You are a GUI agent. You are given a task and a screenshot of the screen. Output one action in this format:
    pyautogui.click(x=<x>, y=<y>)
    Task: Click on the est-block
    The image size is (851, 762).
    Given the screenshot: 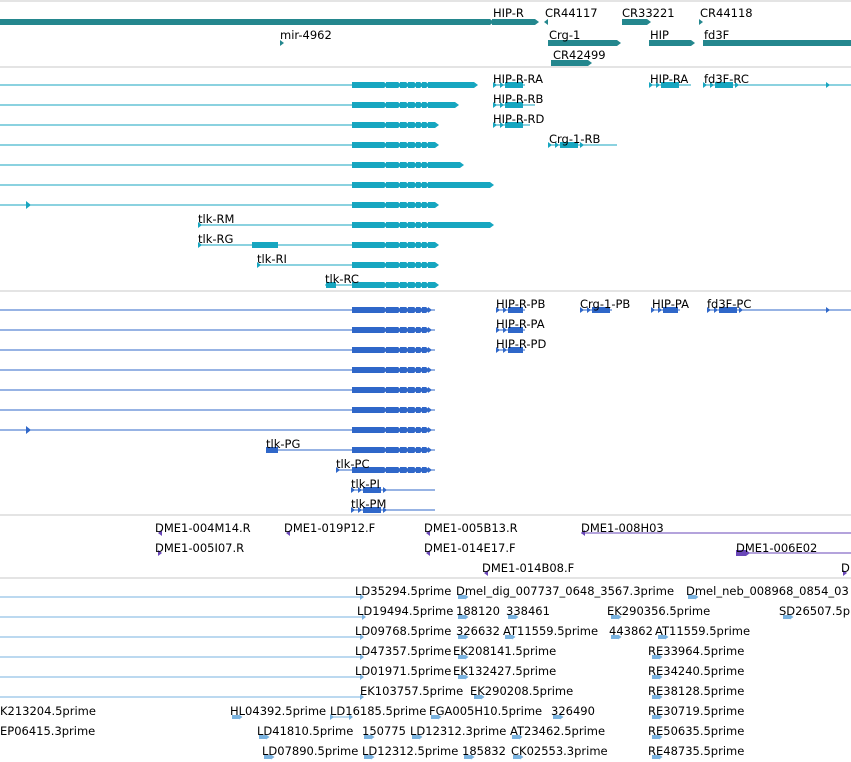 What is the action you would take?
    pyautogui.click(x=415, y=737)
    